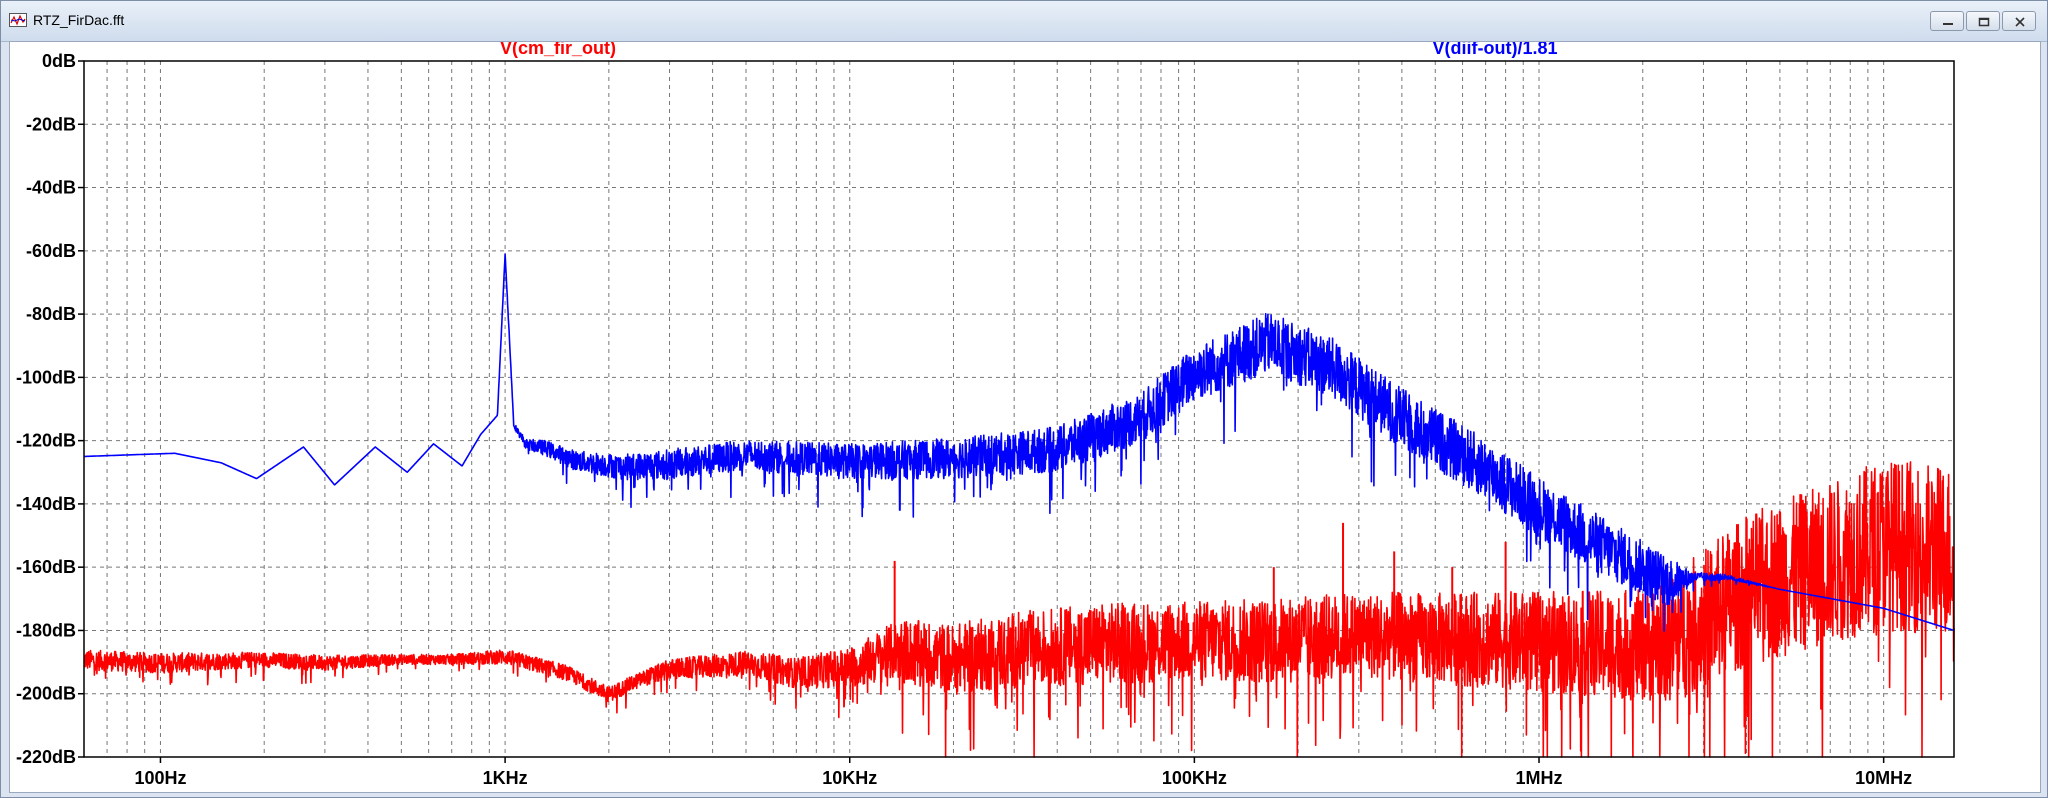 The height and width of the screenshot is (798, 2048). Describe the element at coordinates (79, 20) in the screenshot. I see `window-title: RTZ_FirDac.fft` at that location.